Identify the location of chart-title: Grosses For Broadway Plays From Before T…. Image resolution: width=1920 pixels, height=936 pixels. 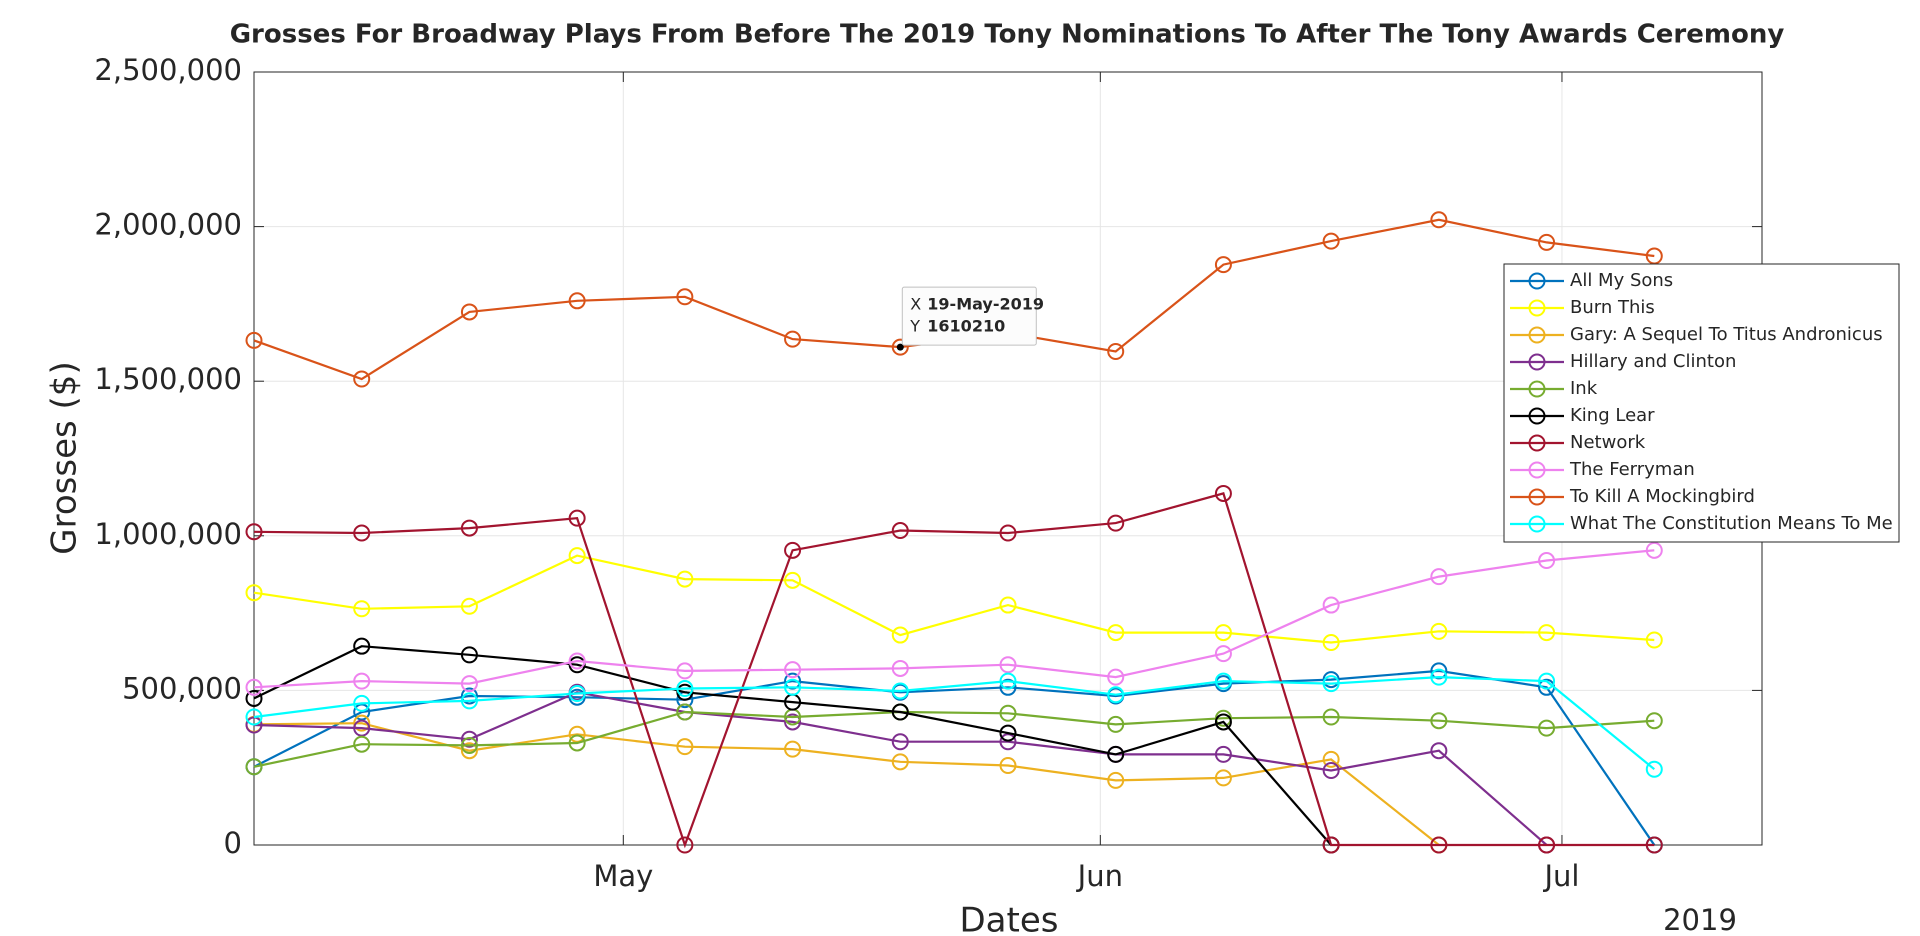
(1007, 35).